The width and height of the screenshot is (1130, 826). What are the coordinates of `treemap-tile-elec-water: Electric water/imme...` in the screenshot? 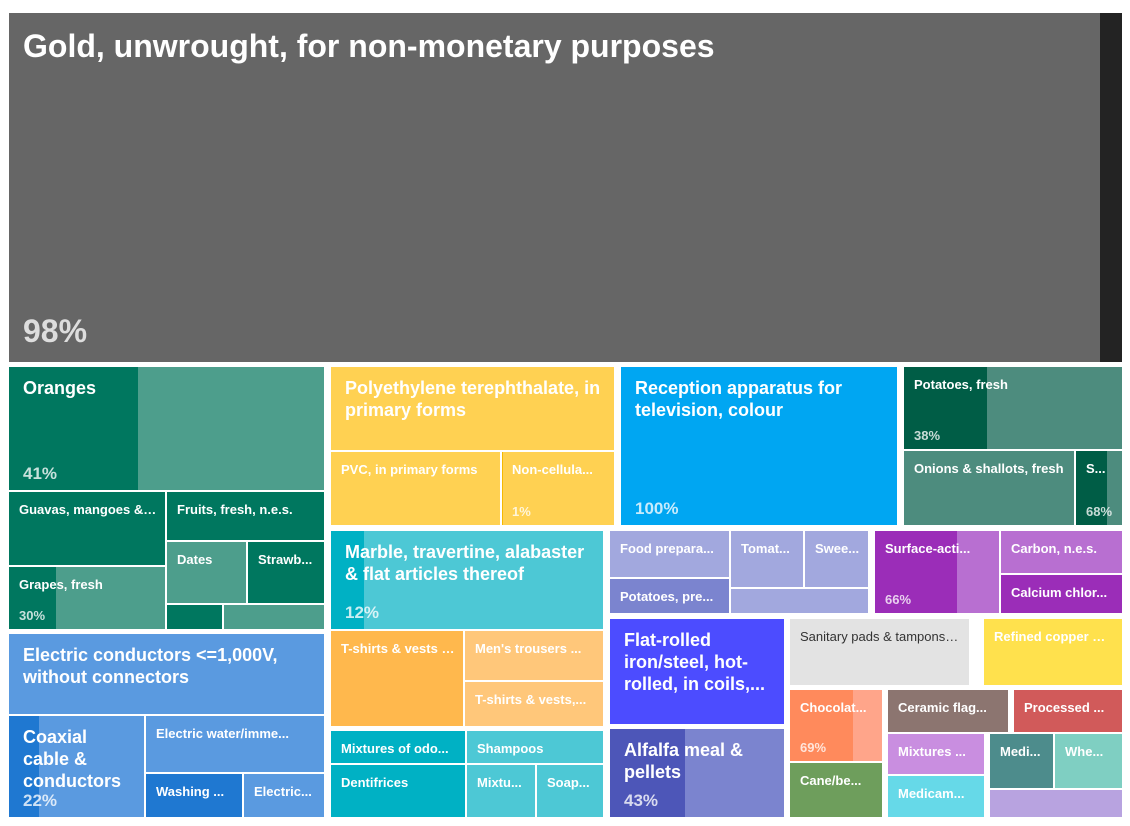 It's located at (235, 744).